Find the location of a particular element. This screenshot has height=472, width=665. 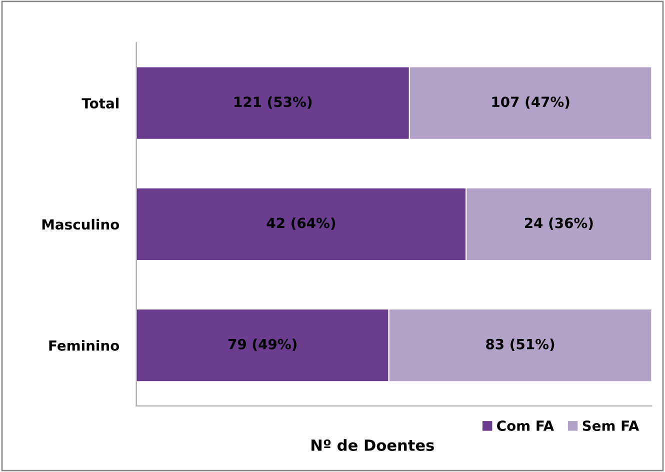

data-label: 24 (36%) is located at coordinates (558, 223).